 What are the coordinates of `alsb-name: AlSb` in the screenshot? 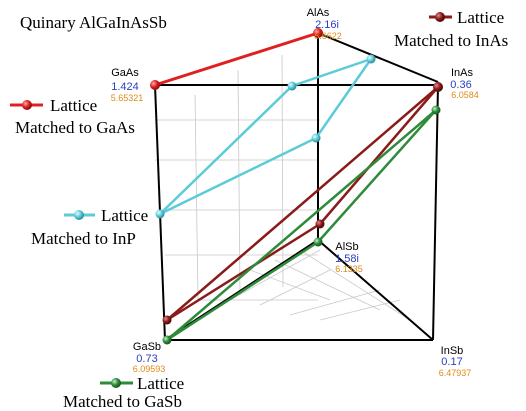 It's located at (346, 247).